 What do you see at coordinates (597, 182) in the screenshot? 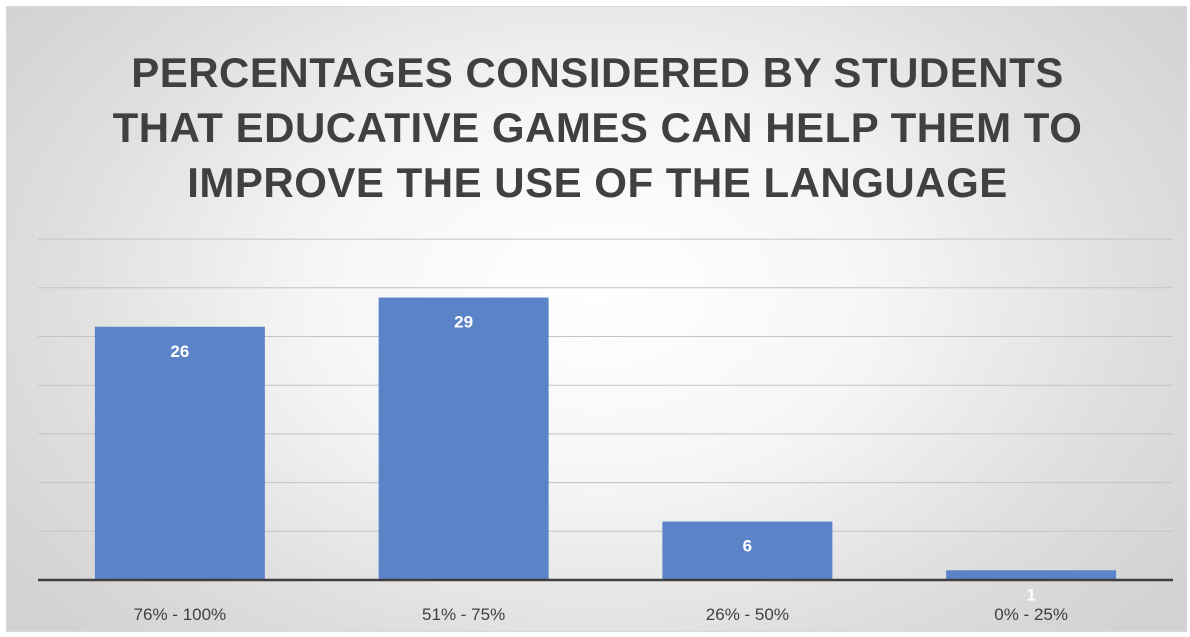
I see `chart-title-line-3: IMPROVE THE USE OF THE LANGUAGE` at bounding box center [597, 182].